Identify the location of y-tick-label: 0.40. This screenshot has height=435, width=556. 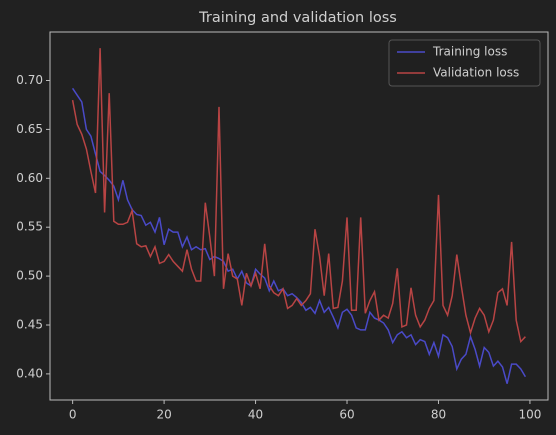
(29, 373).